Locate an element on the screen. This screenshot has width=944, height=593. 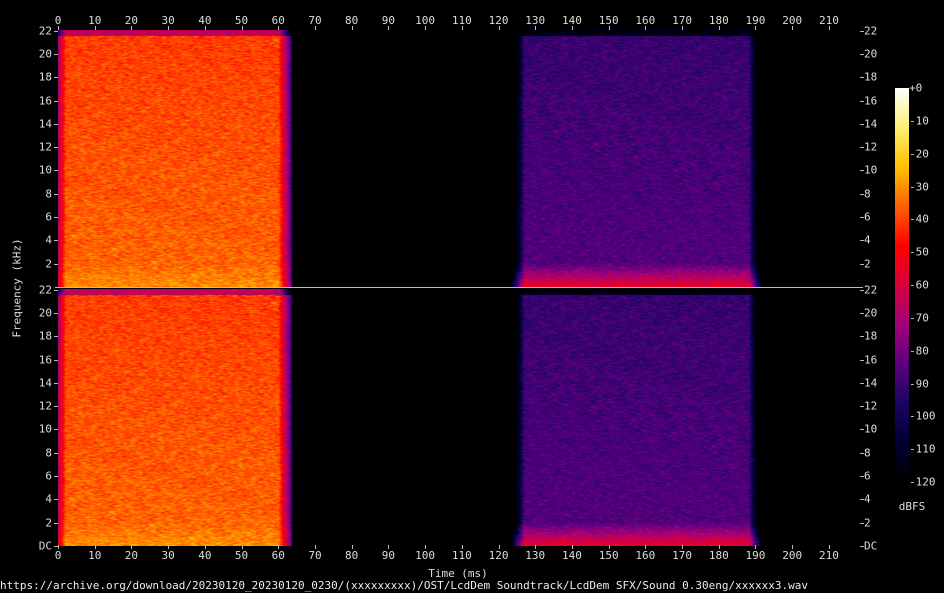
x-tick-label-top: 60 is located at coordinates (278, 20).